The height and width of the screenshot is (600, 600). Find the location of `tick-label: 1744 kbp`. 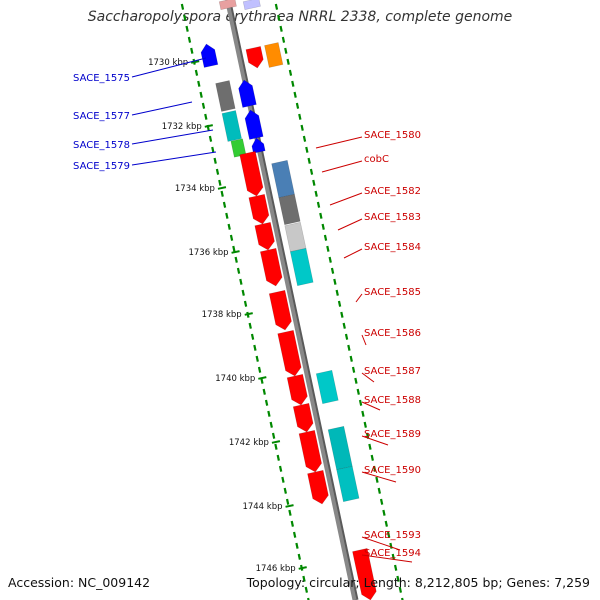

tick-label: 1744 kbp is located at coordinates (262, 507).